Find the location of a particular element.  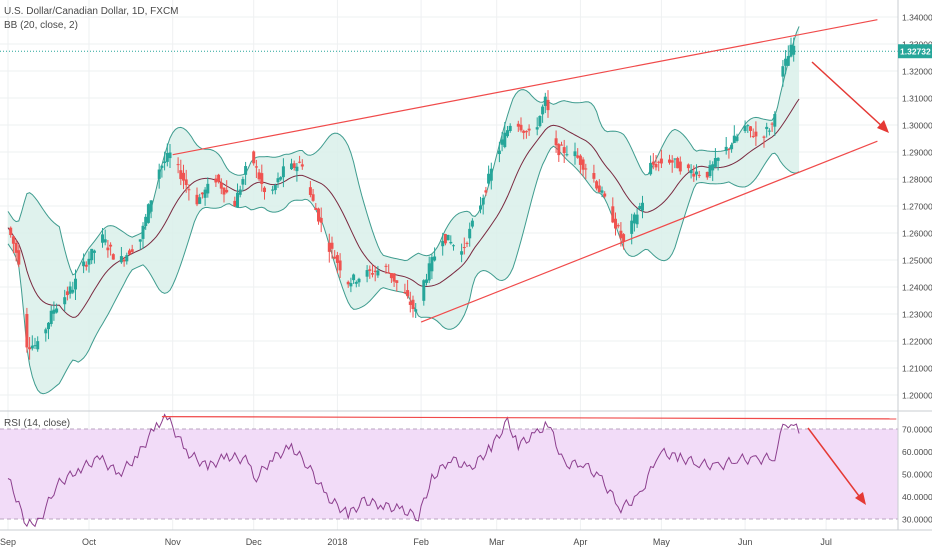

rsi-trendline-top is located at coordinates (529, 418).